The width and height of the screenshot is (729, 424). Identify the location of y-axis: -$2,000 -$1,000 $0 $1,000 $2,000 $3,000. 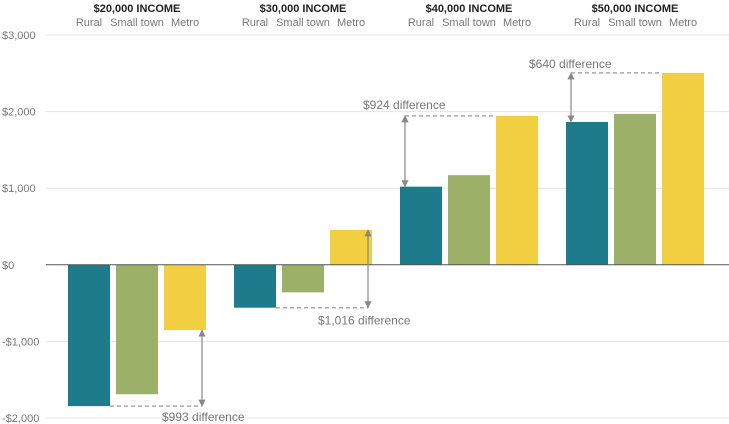
(20, 227).